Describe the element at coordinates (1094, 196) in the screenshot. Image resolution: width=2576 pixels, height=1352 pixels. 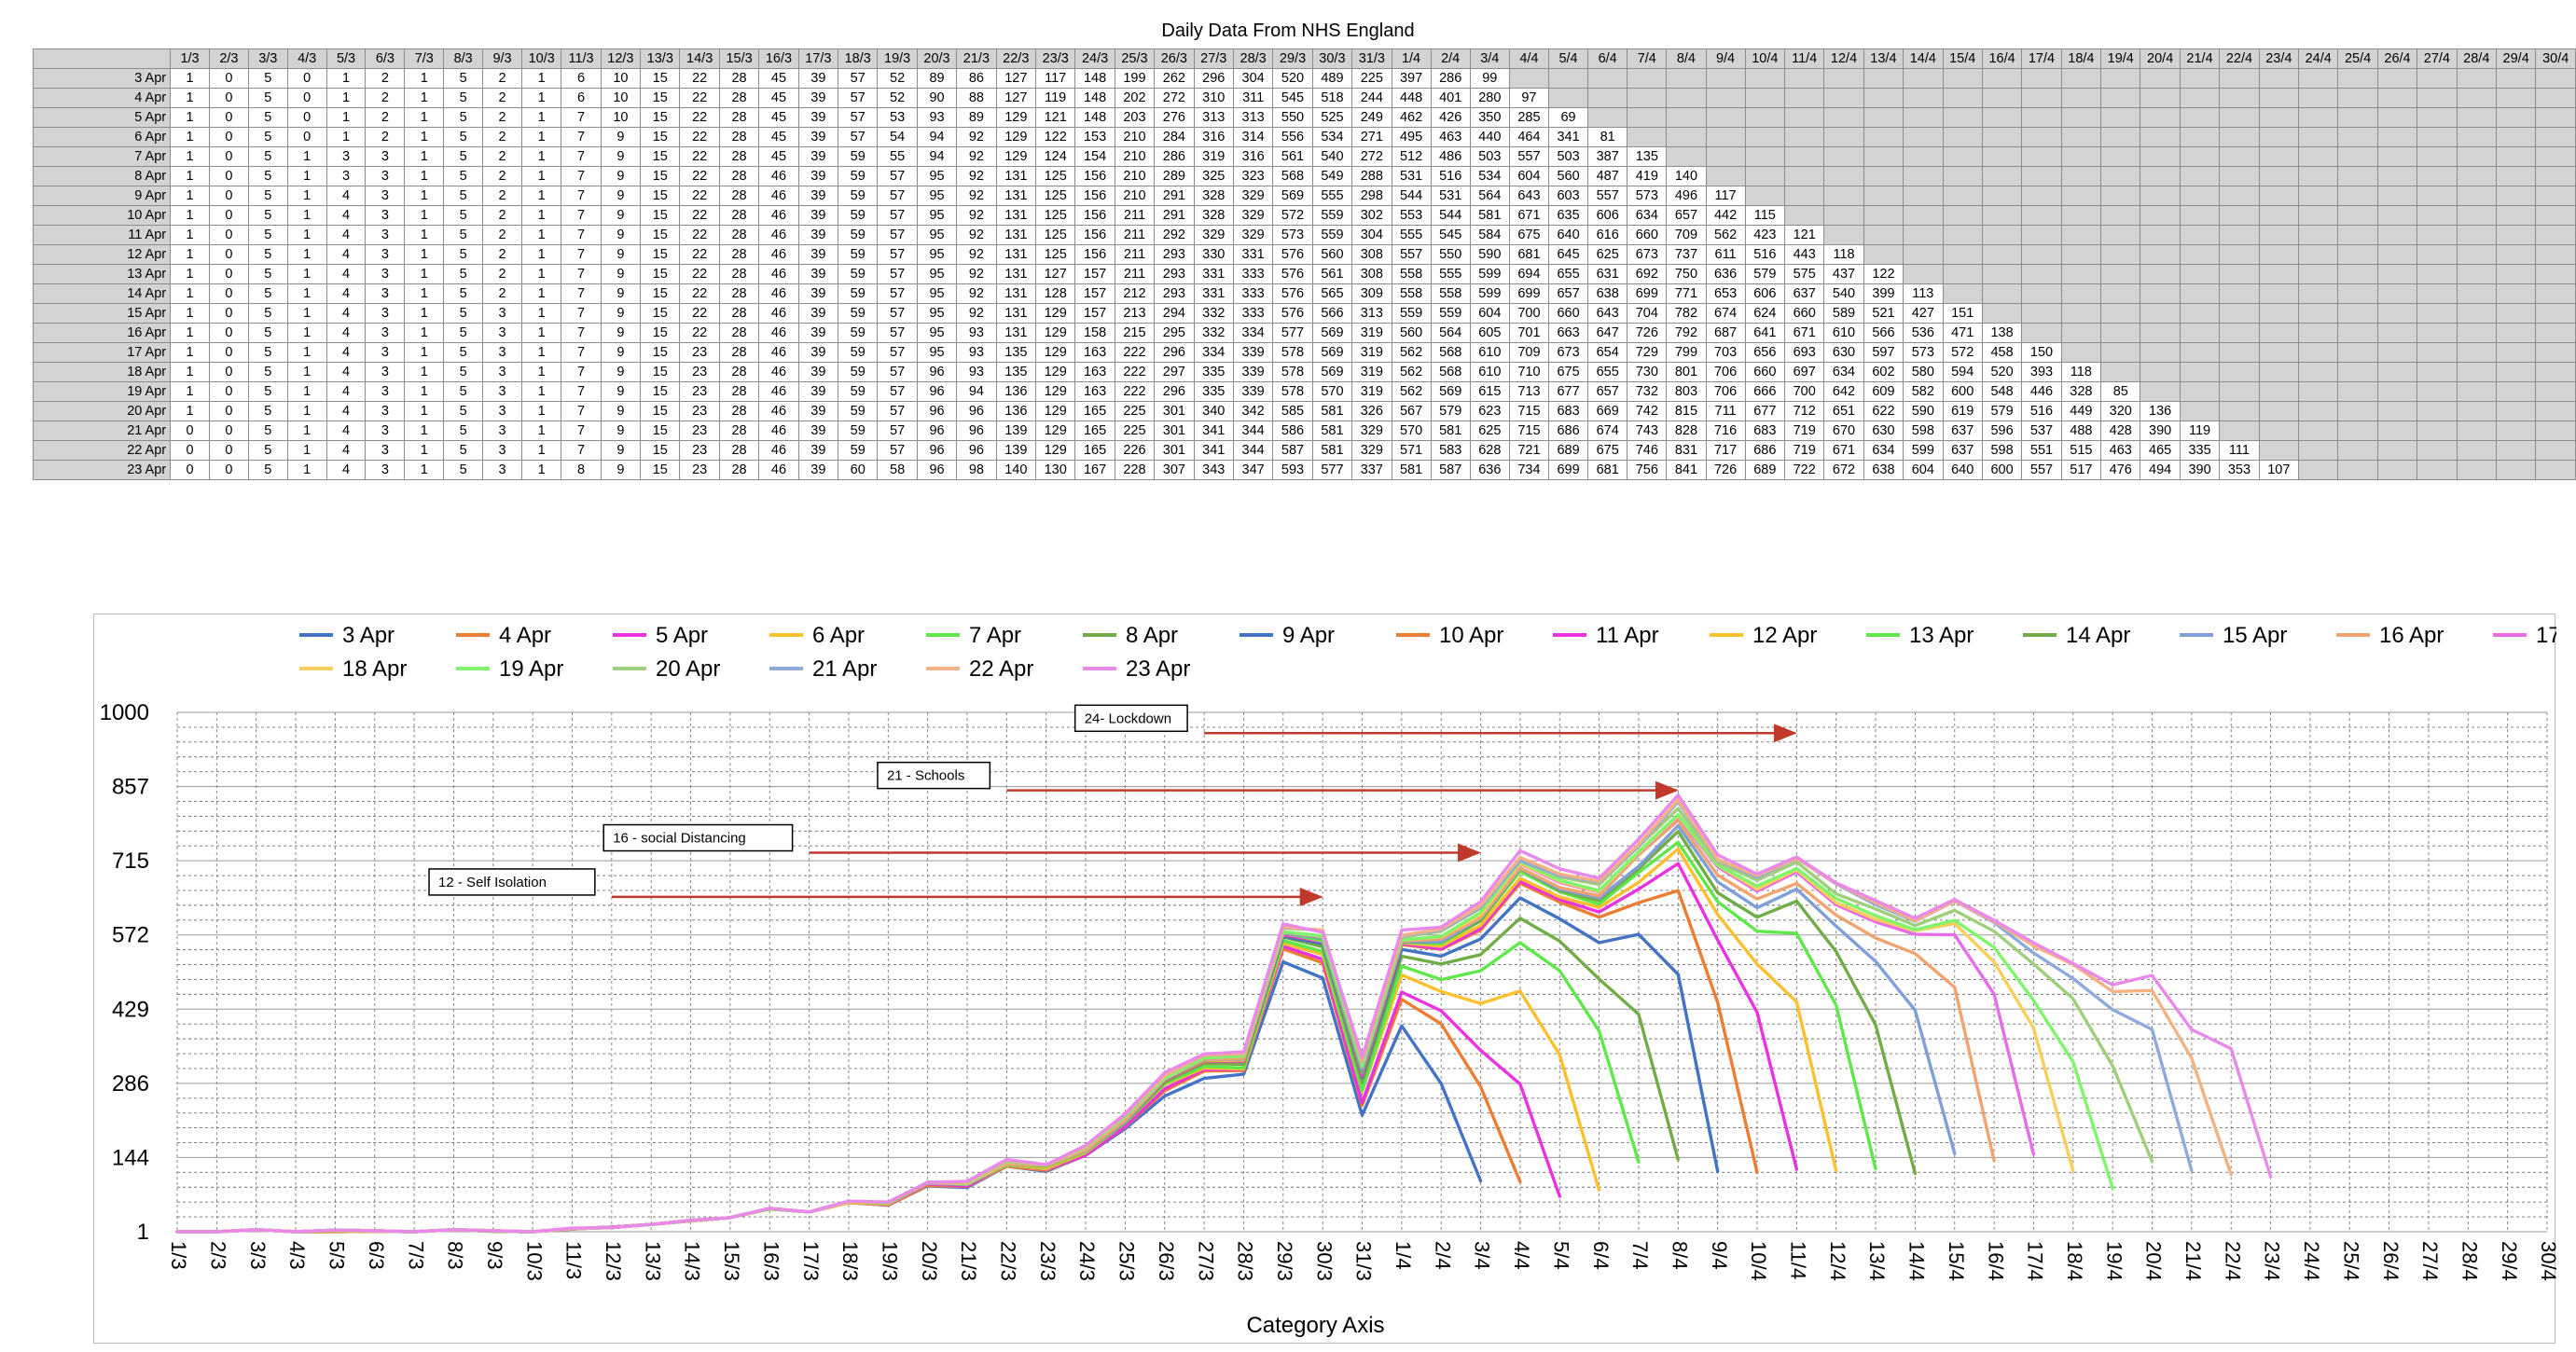
I see `table-cell: 156` at that location.